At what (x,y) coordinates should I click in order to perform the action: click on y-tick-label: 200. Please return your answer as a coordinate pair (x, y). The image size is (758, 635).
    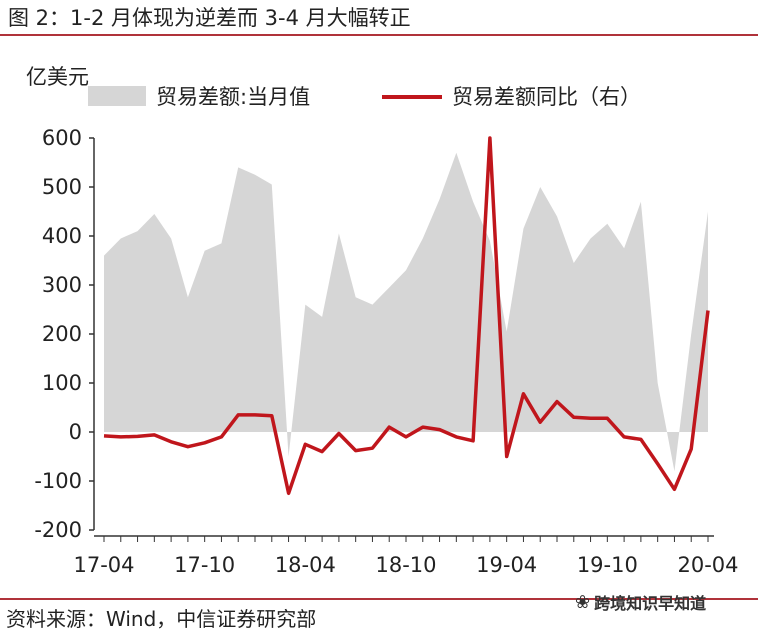
    Looking at the image, I should click on (62, 334).